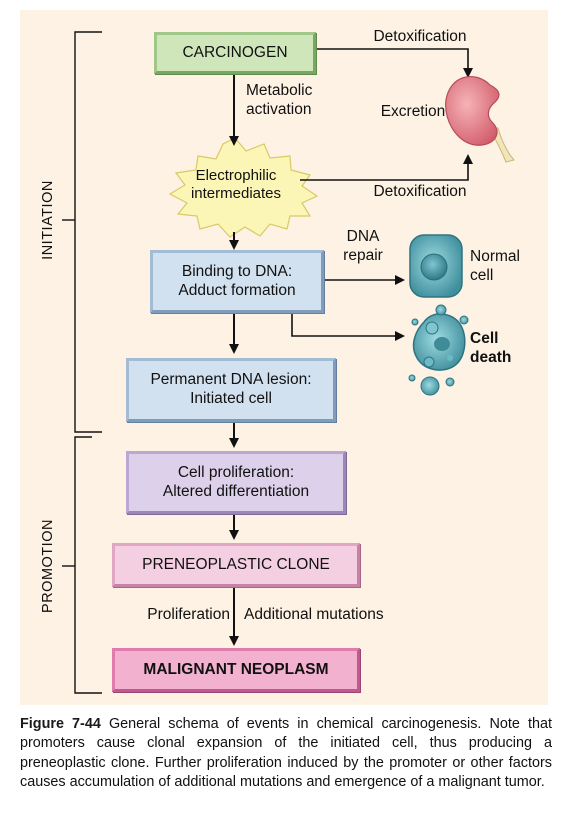 This screenshot has height=832, width=574. I want to click on binding-dna-label: Binding to DNA: Adduct formation, so click(237, 280).